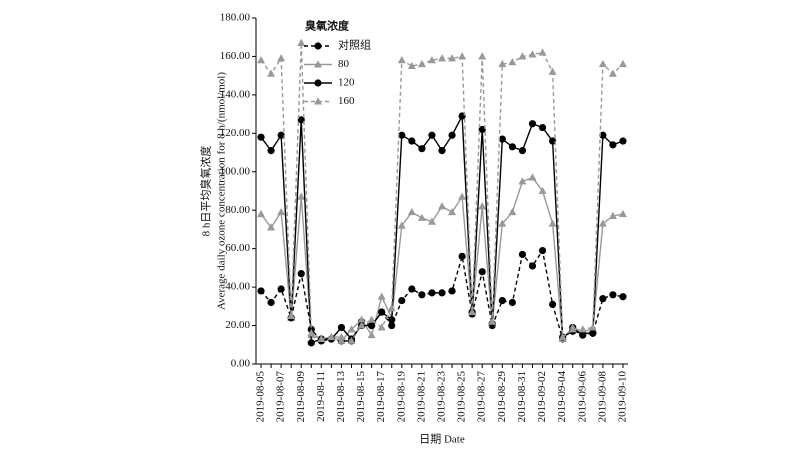 The width and height of the screenshot is (800, 461). I want to click on x-tick-label: 2019-08-29, so click(502, 397).